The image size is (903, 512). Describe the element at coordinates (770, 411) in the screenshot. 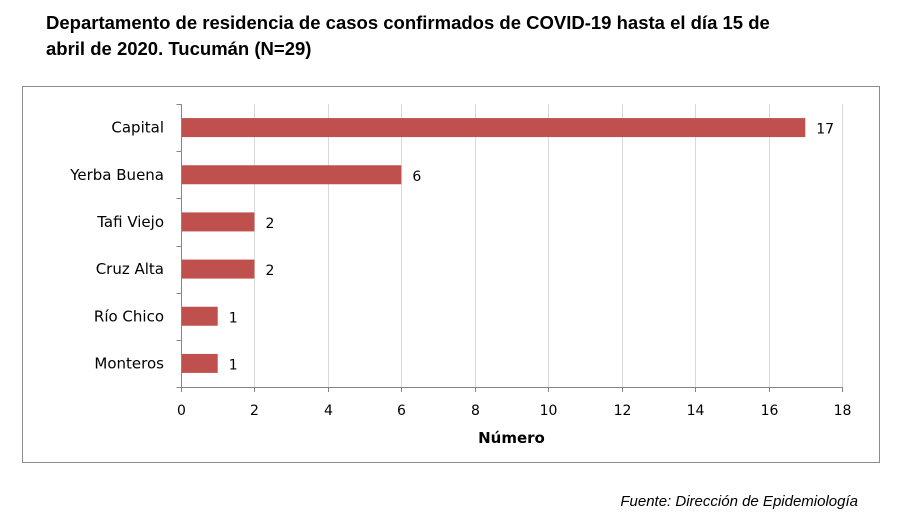

I see `x-tick-label: 16` at that location.